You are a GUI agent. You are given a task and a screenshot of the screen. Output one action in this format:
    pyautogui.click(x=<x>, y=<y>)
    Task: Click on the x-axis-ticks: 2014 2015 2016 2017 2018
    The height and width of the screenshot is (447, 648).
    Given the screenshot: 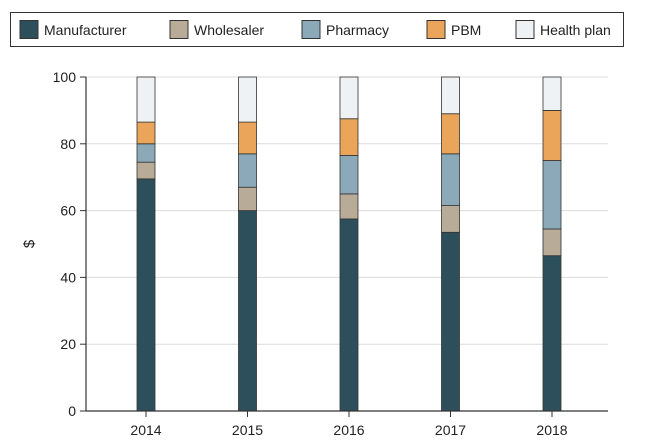 What is the action you would take?
    pyautogui.click(x=349, y=424)
    